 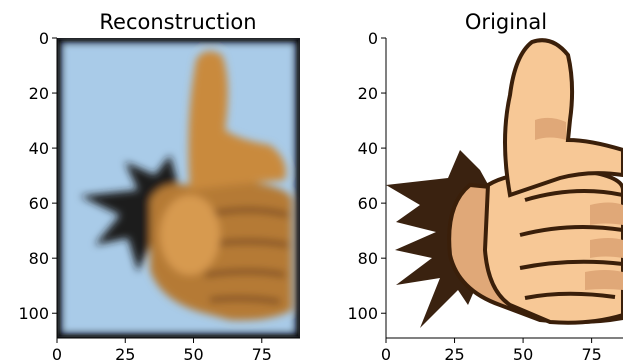 What do you see at coordinates (177, 22) in the screenshot?
I see `reconstruction-title: Reconstruction` at bounding box center [177, 22].